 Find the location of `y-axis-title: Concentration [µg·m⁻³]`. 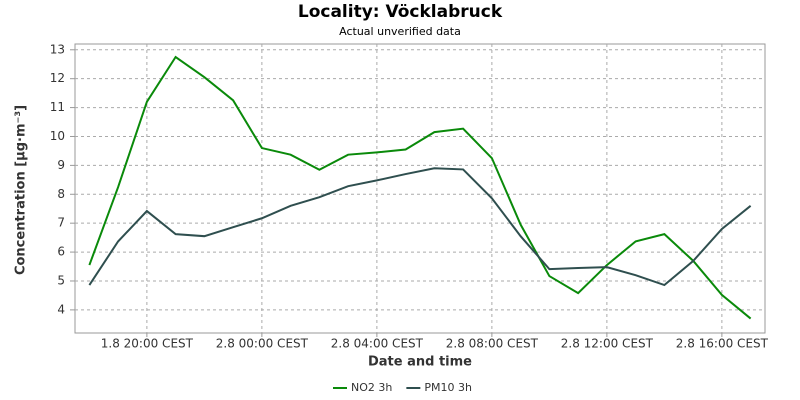

y-axis-title: Concentration [µg·m⁻³] is located at coordinates (21, 190).